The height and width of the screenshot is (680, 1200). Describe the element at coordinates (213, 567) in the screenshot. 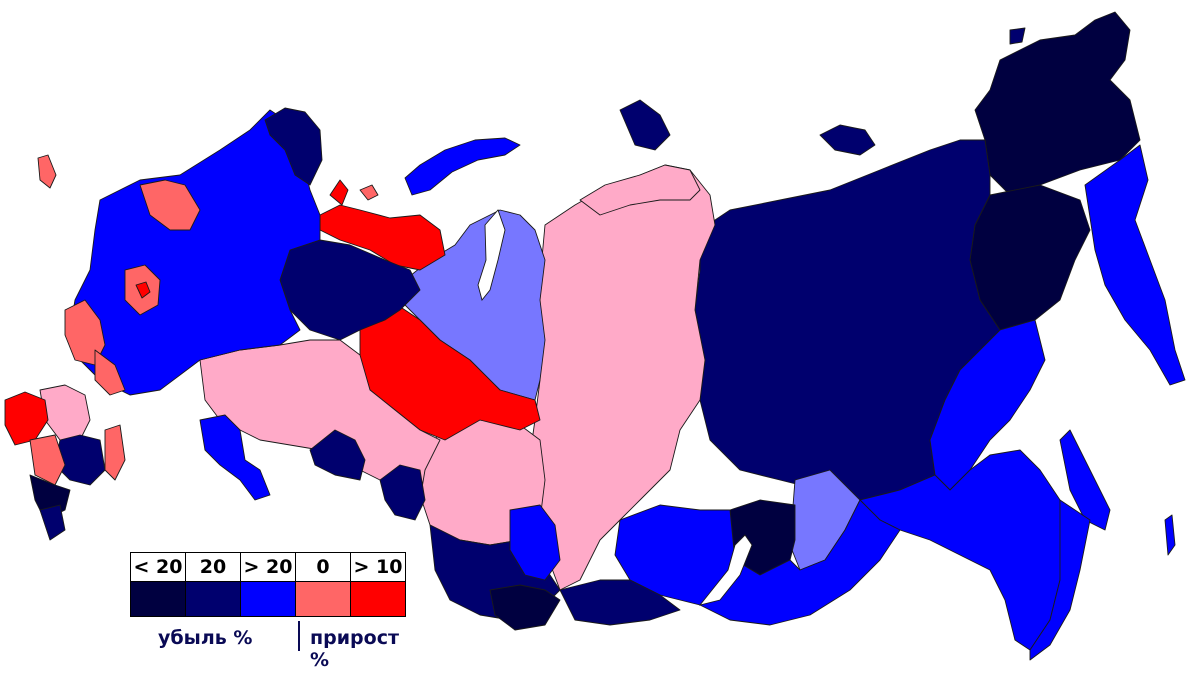

I see `legend-label-2: 20` at that location.